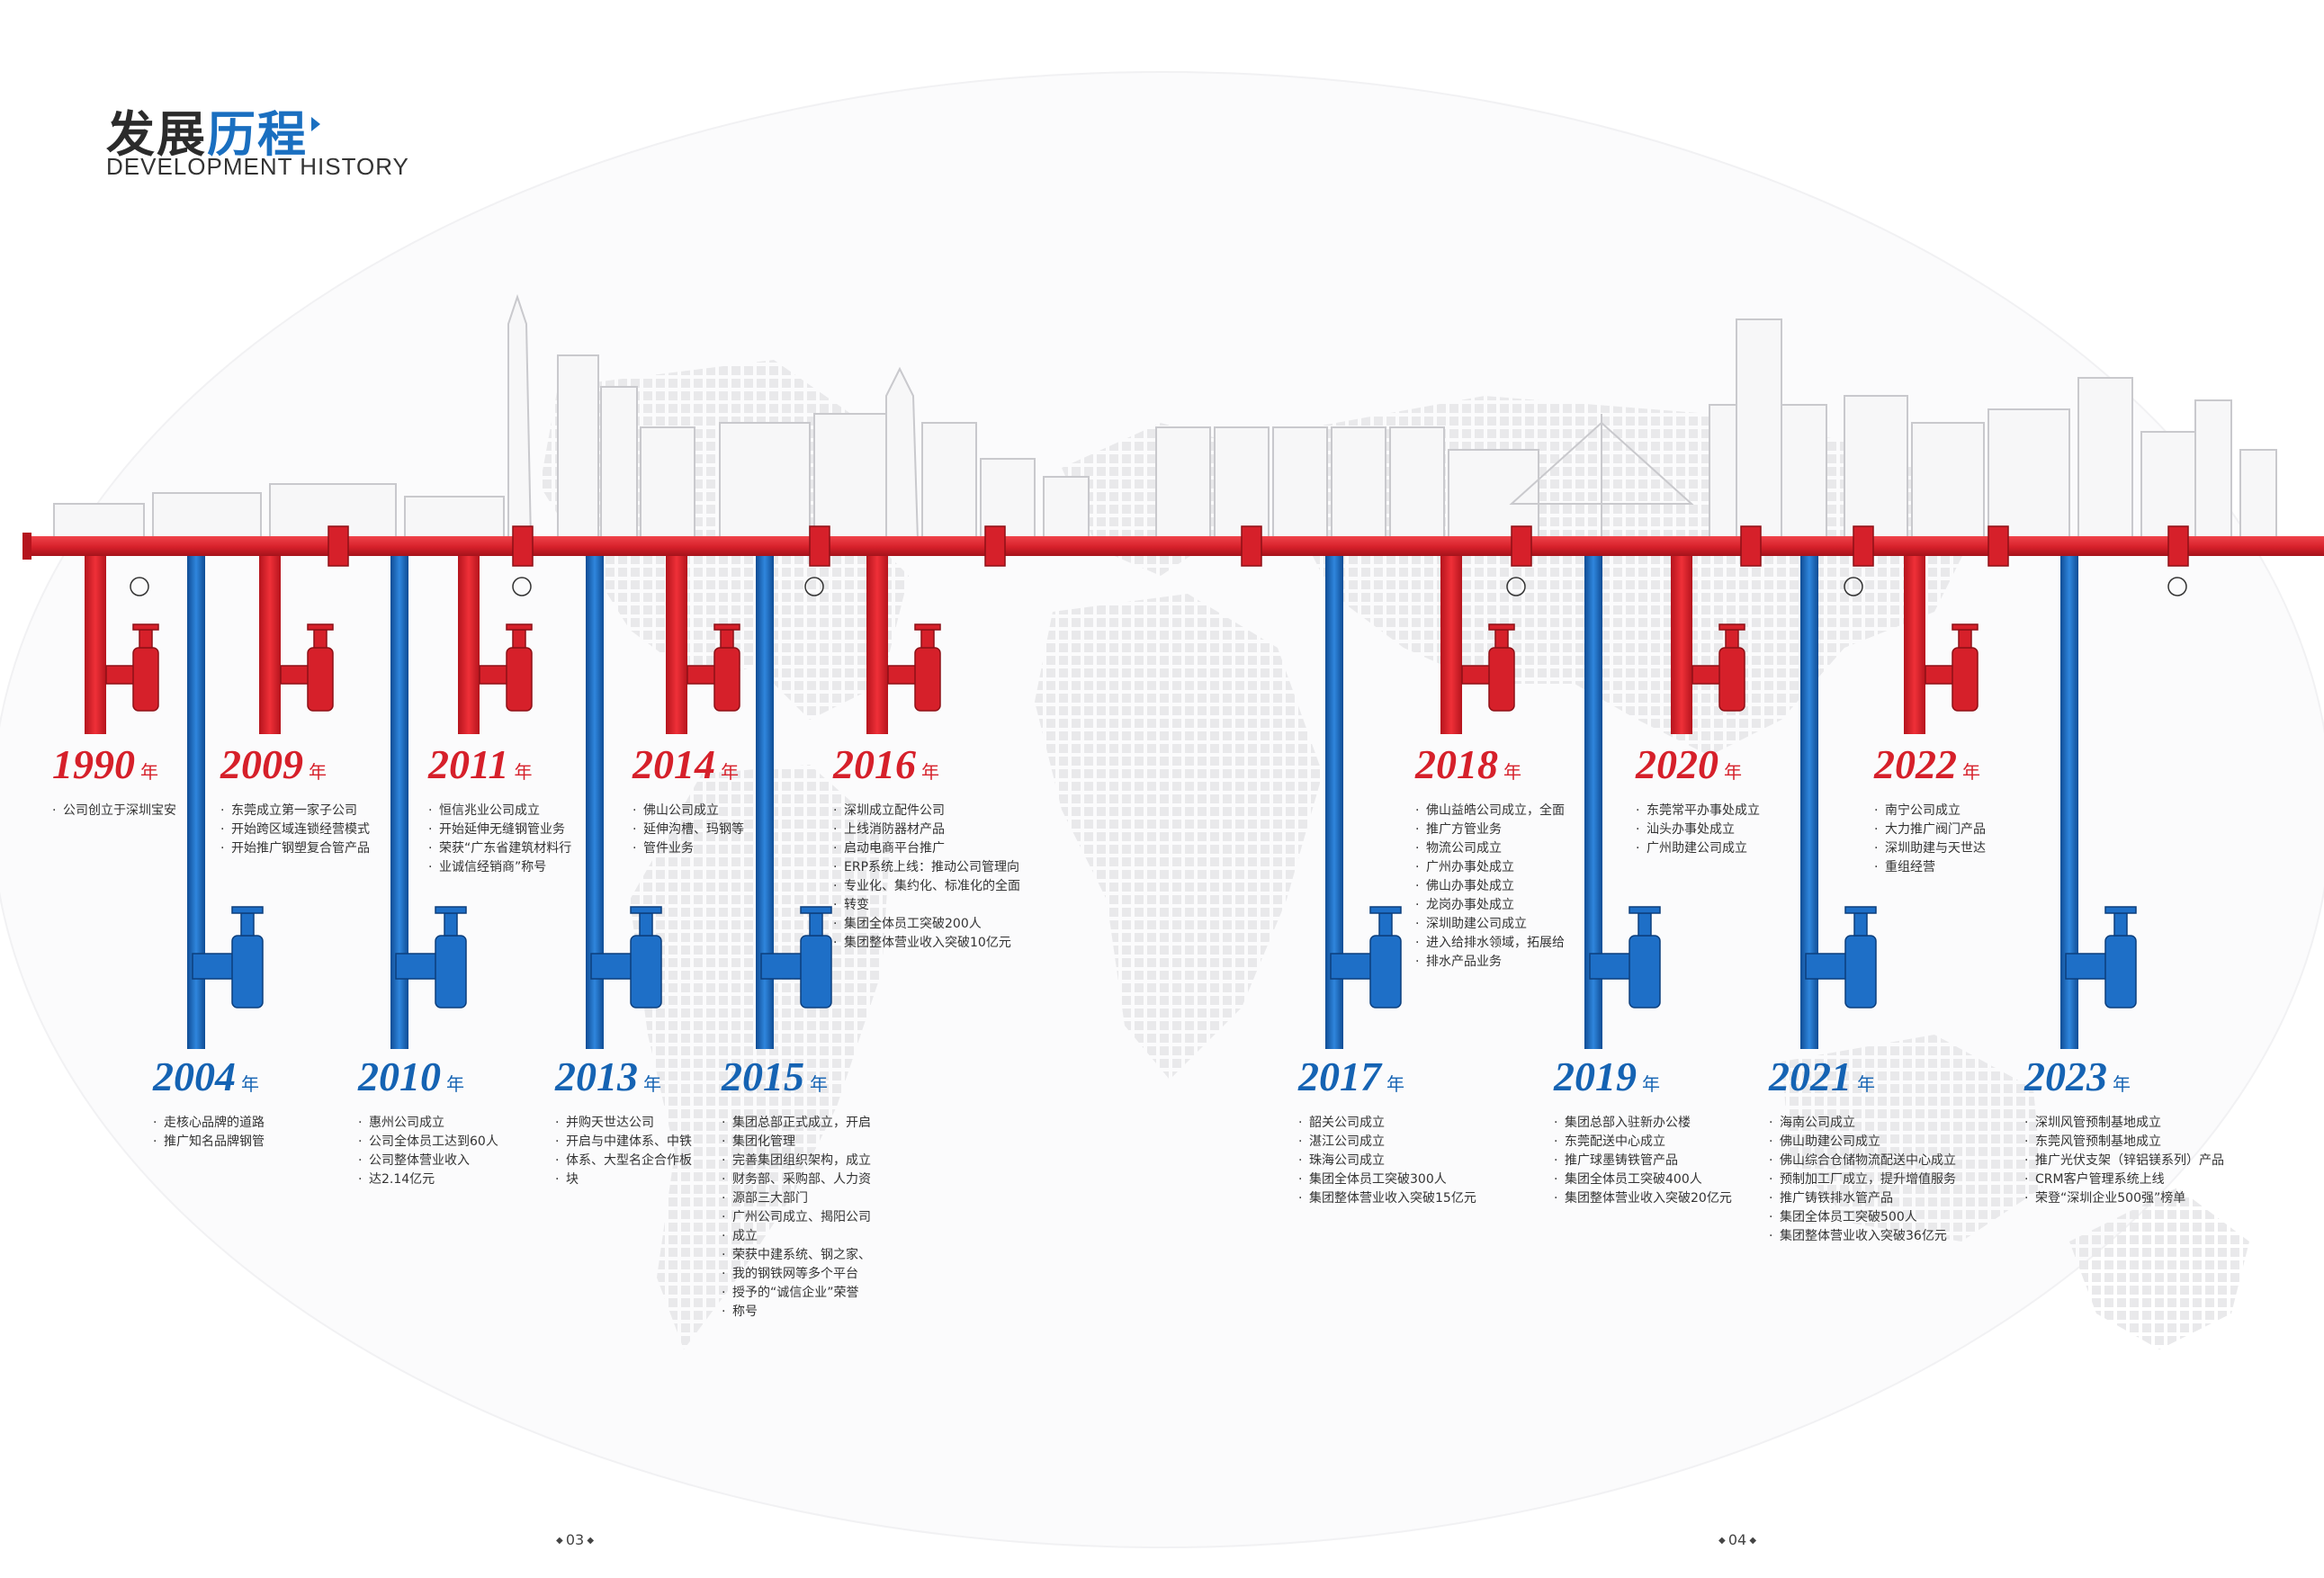 This screenshot has height=1578, width=2324. I want to click on event-year: 2016 年, so click(926, 768).